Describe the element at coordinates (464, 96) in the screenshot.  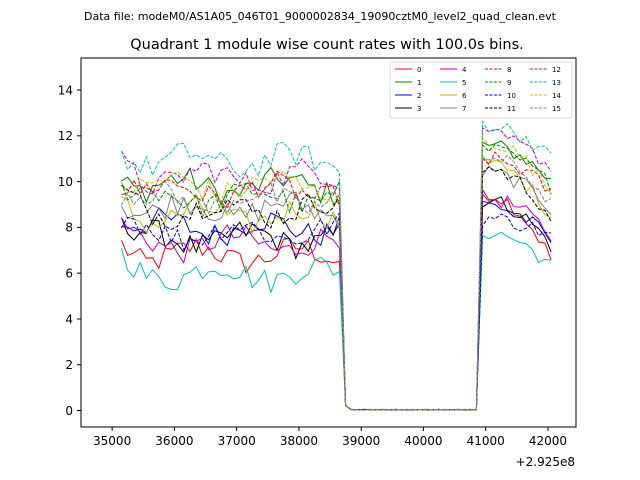
I see `legend-label-6: 6` at that location.